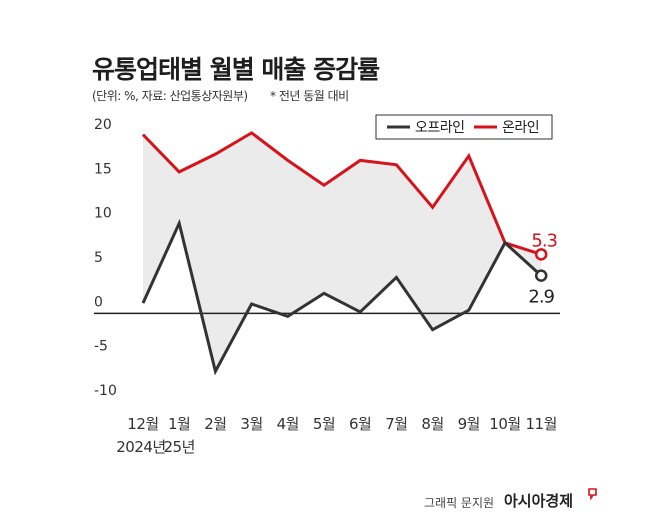  Describe the element at coordinates (459, 503) in the screenshot. I see `credit-text: 그래픽 문지원` at that location.